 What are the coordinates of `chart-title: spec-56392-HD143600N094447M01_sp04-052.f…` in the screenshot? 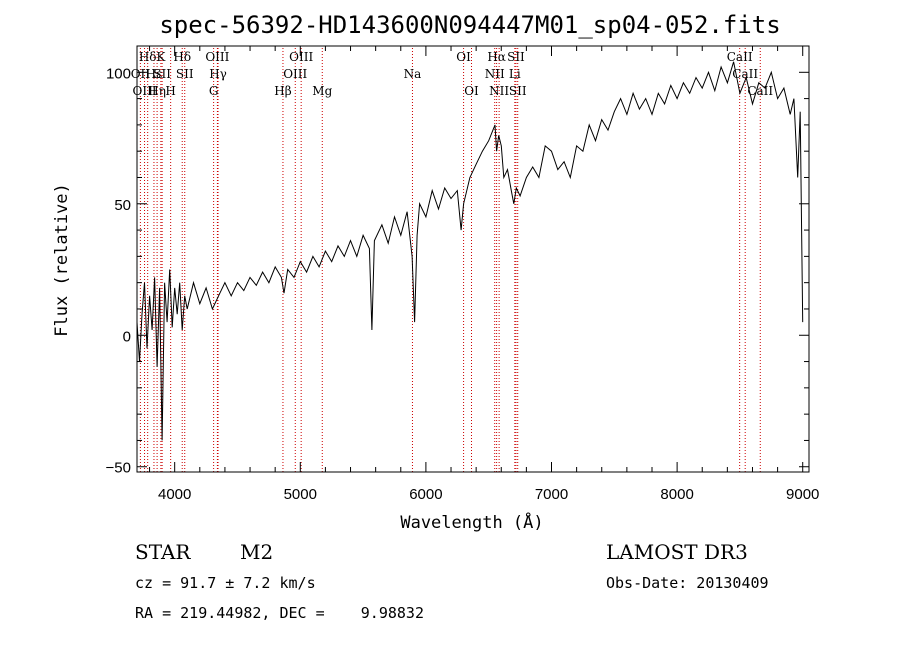 It's located at (469, 25).